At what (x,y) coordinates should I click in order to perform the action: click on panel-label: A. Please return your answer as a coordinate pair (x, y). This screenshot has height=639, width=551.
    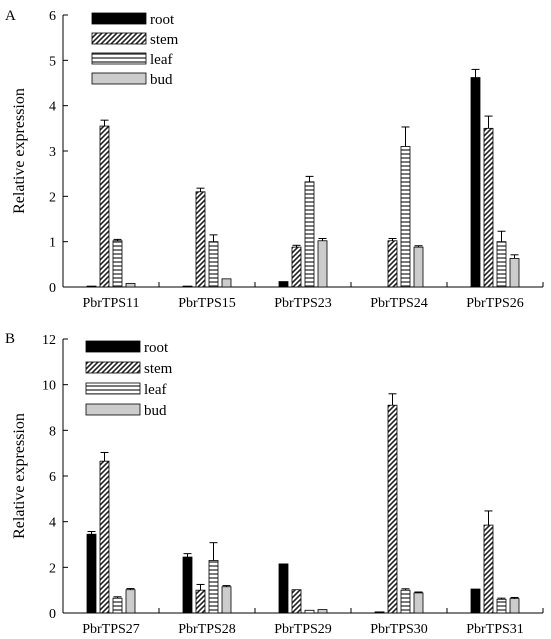
    Looking at the image, I should click on (10, 16).